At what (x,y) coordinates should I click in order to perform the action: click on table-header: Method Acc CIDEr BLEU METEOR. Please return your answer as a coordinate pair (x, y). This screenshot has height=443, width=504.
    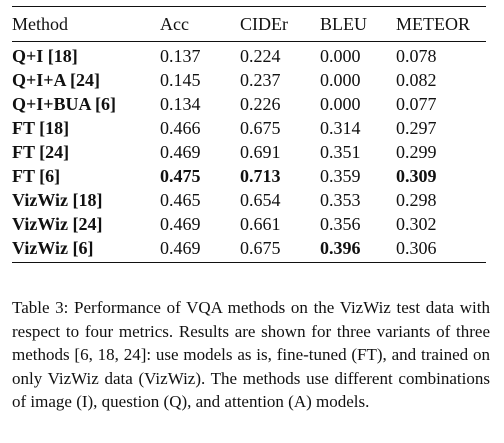
    Looking at the image, I should click on (249, 24).